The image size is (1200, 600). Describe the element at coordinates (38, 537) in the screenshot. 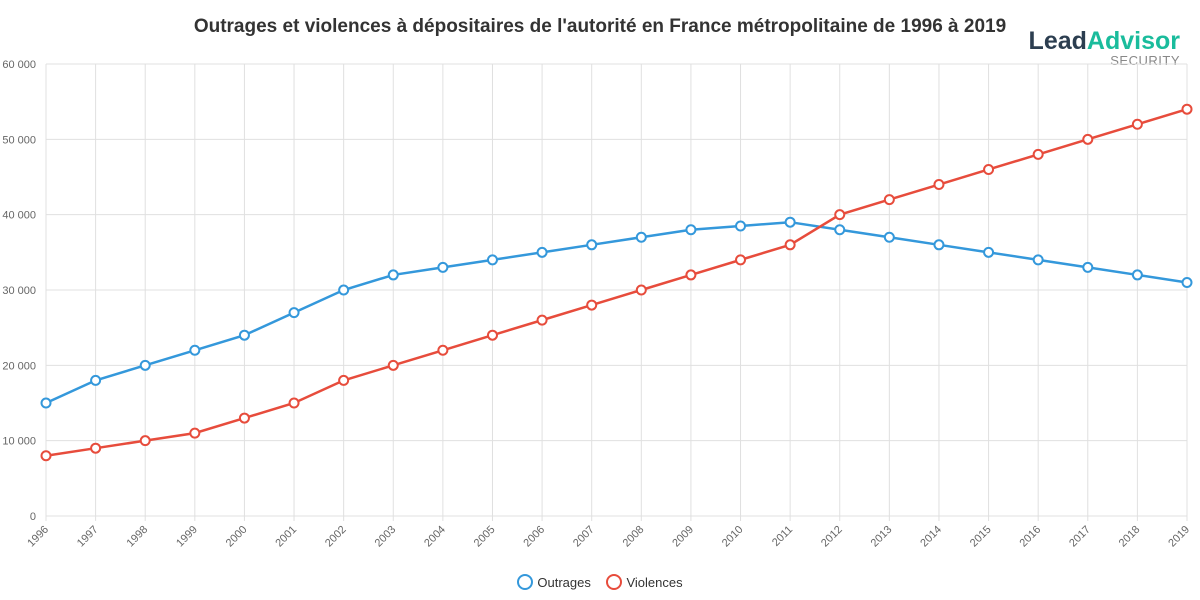

I see `x-tick-label: 1996` at that location.